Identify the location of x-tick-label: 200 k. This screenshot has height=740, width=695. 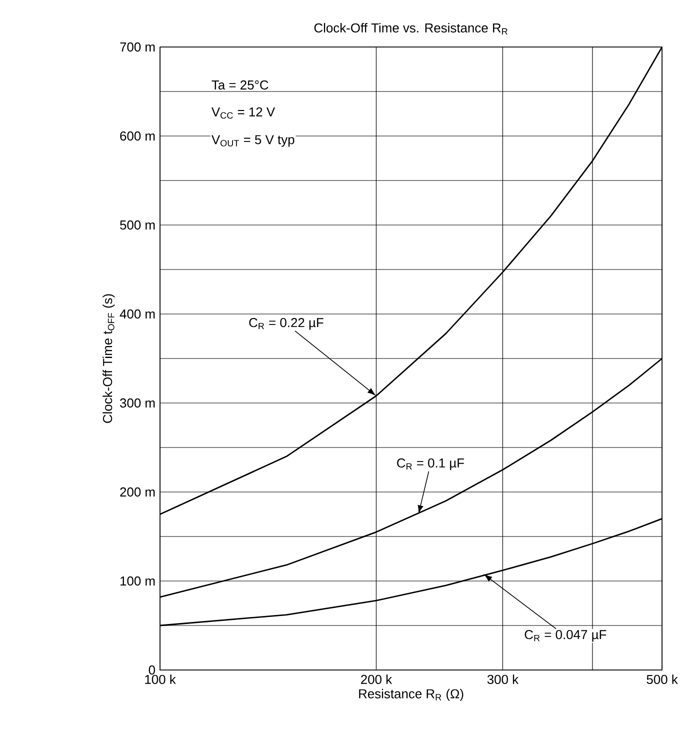
(376, 679).